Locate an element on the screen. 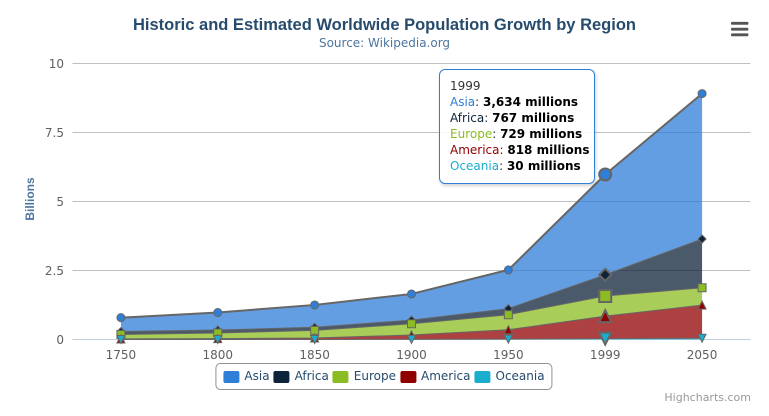  legend-label: Oceania is located at coordinates (520, 376).